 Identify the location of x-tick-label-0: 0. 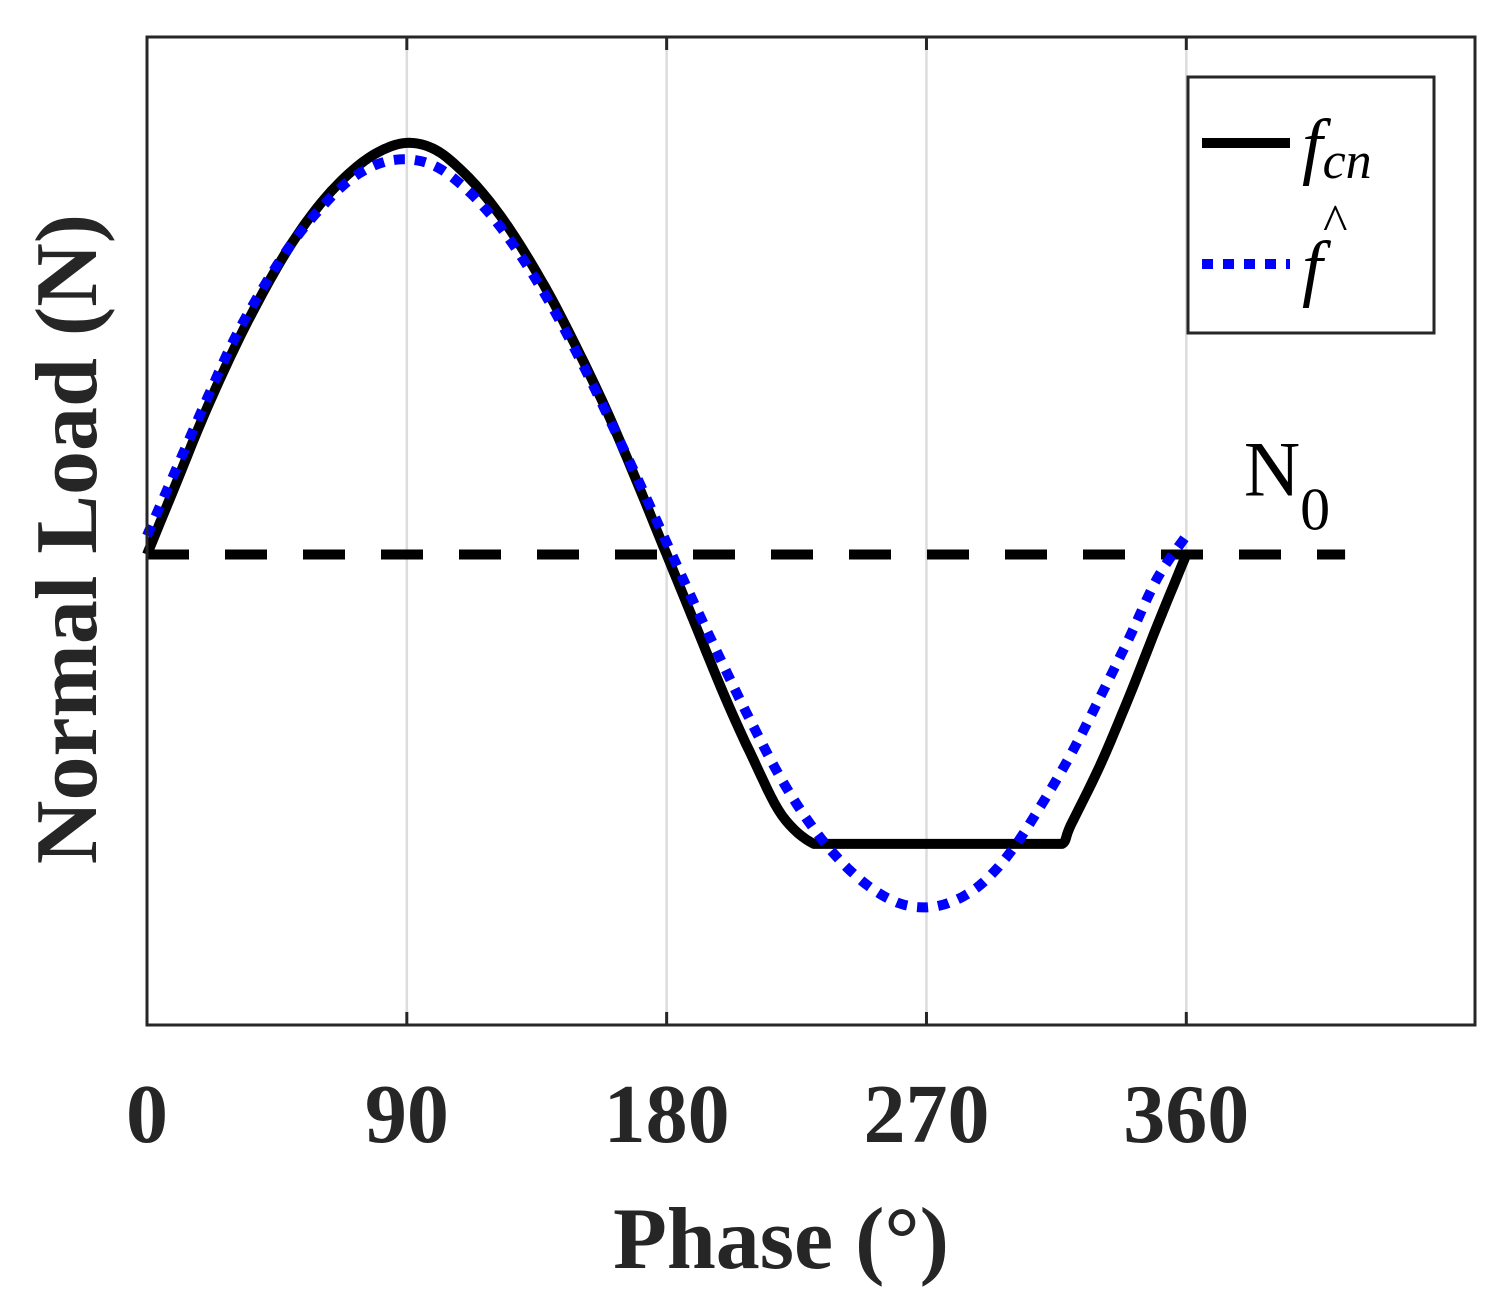
(147, 1114).